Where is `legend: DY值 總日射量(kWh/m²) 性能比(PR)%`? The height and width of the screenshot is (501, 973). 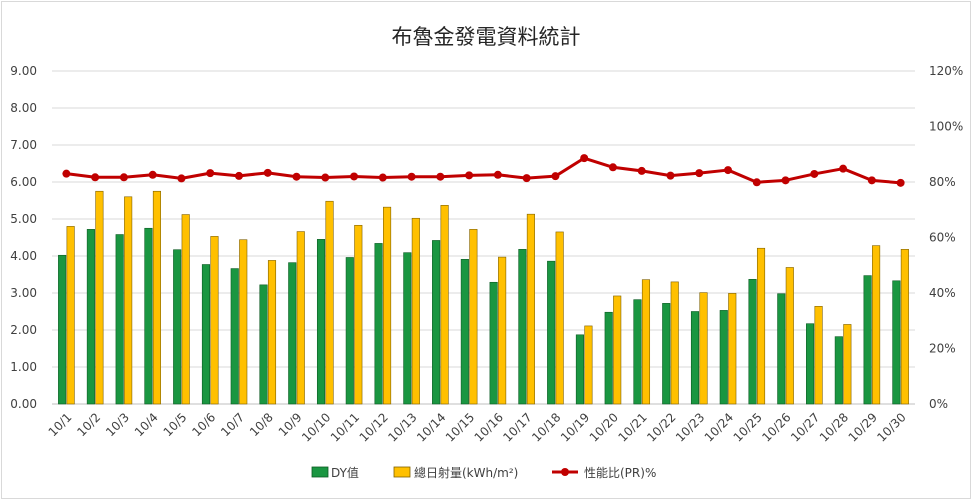 legend: DY值 總日射量(kWh/m²) 性能比(PR)% is located at coordinates (483, 472).